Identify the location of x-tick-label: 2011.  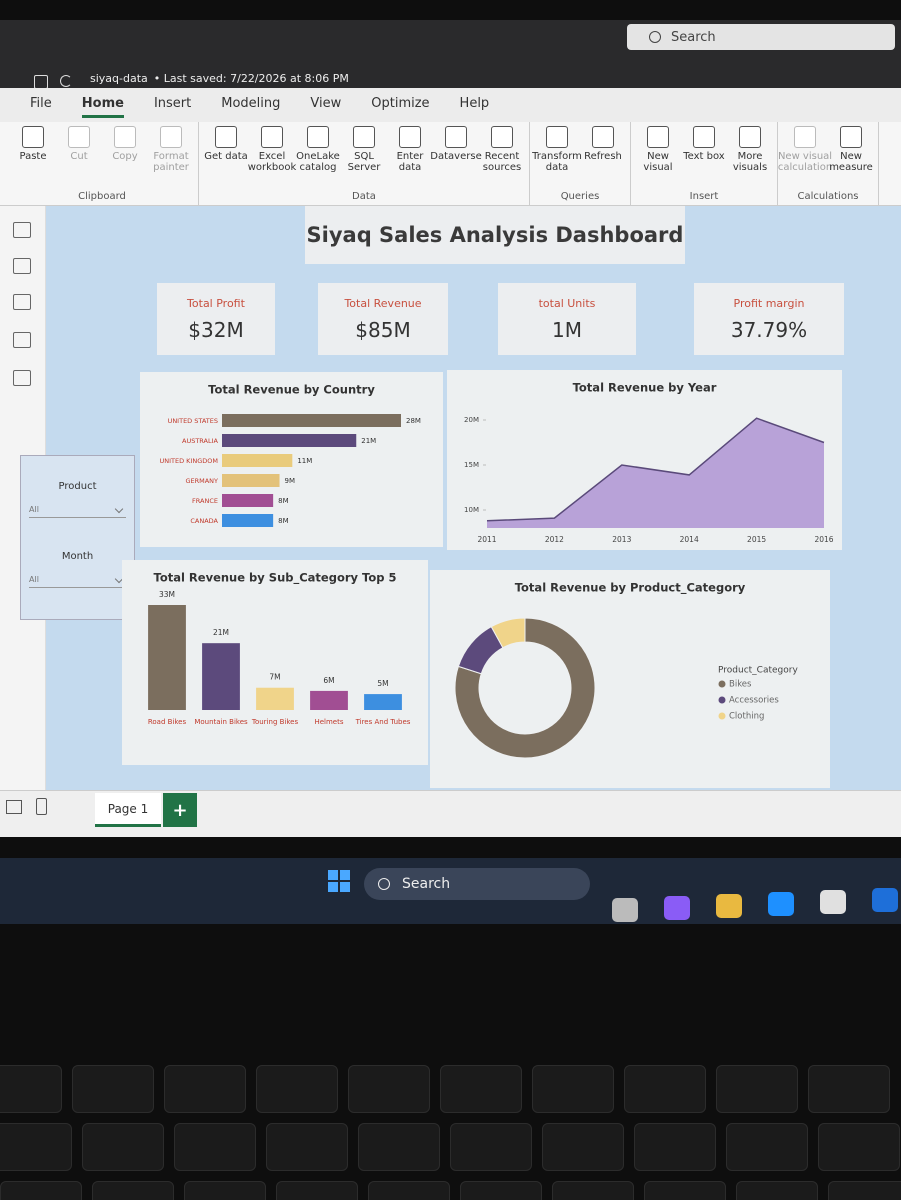
(486, 539).